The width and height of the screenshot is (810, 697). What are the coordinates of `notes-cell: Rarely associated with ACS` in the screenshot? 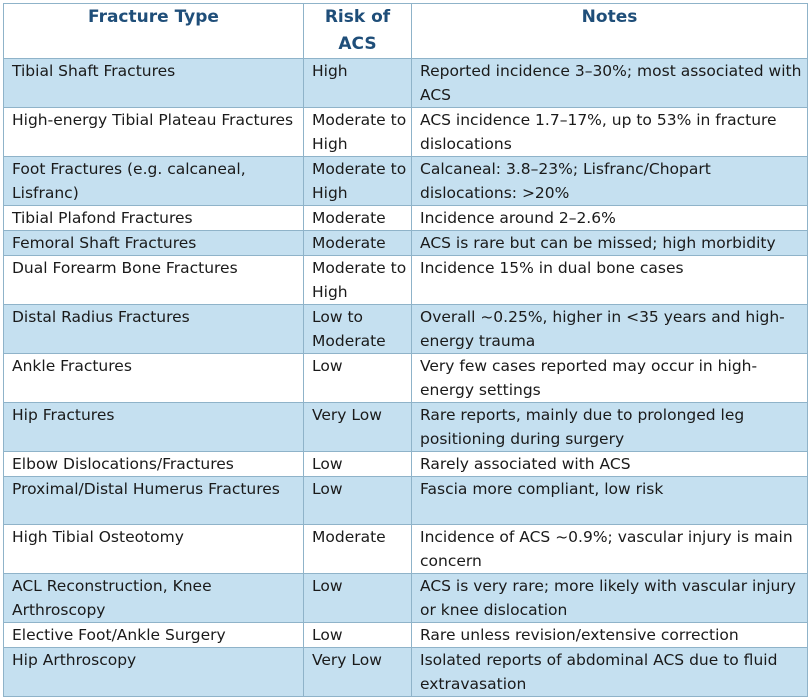 It's located at (609, 464).